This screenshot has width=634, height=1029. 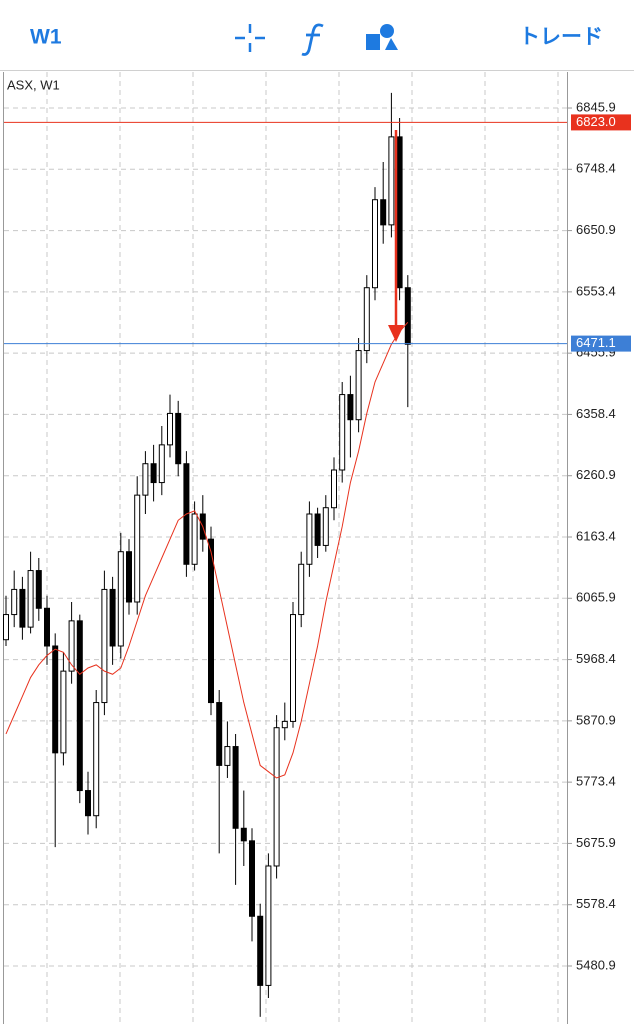 I want to click on objects-icon, so click(x=382, y=37).